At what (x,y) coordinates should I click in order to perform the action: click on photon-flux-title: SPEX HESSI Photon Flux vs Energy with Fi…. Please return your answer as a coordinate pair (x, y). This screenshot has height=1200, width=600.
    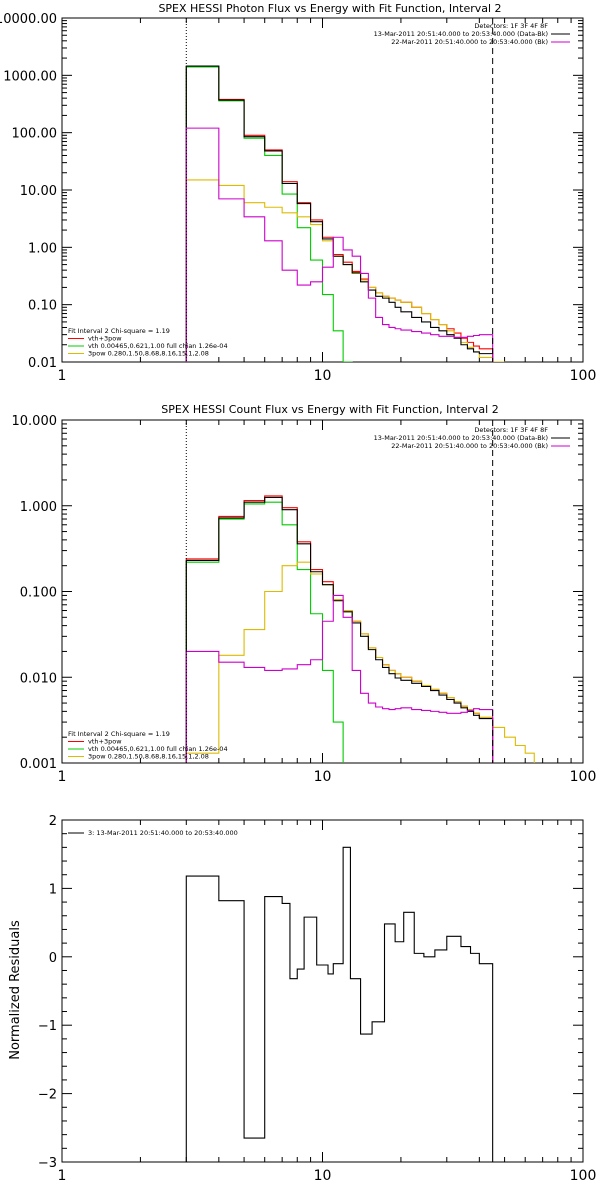
    Looking at the image, I should click on (329, 8).